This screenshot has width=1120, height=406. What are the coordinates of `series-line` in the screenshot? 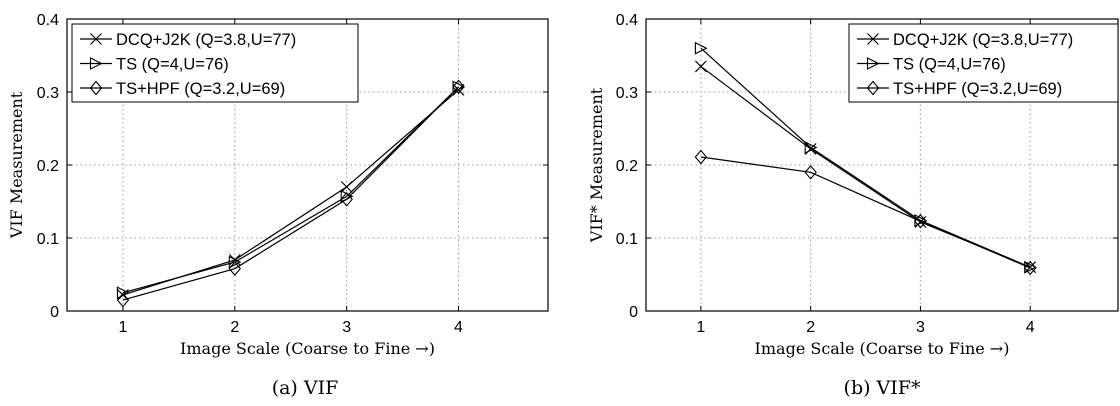 It's located at (865, 212).